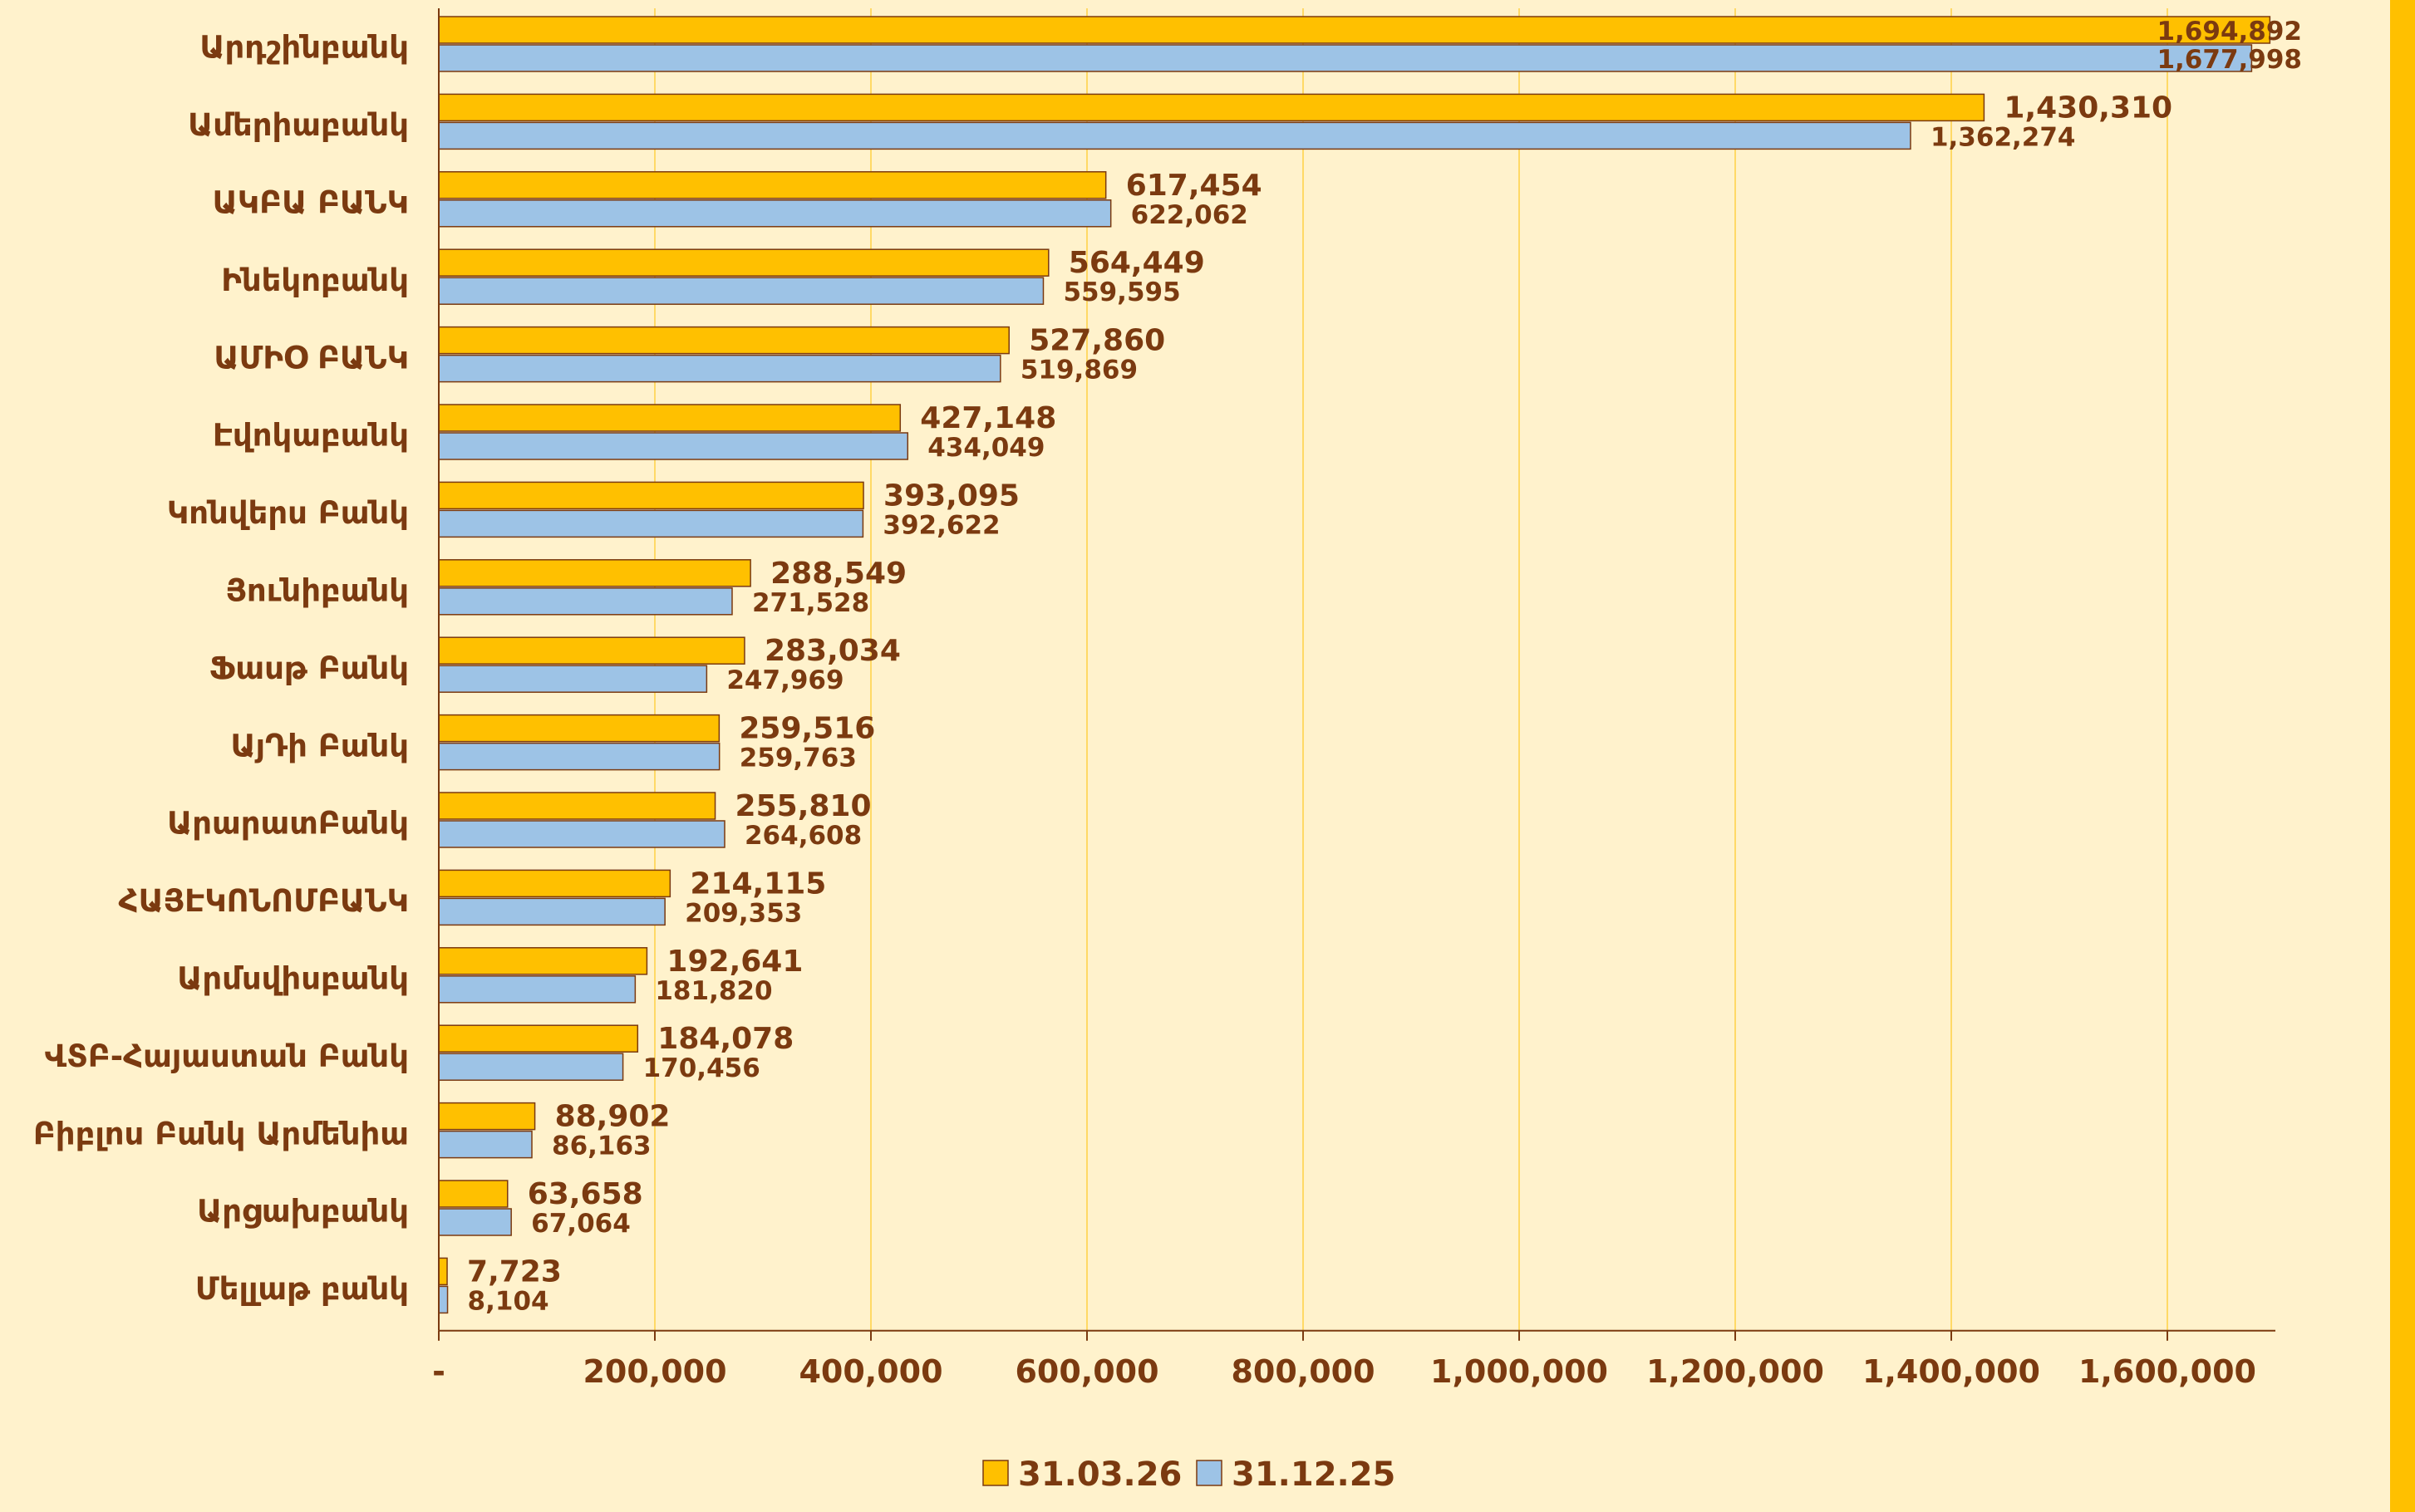  What do you see at coordinates (288, 513) in the screenshot?
I see `category-label: Կոնվերս Բանկ` at bounding box center [288, 513].